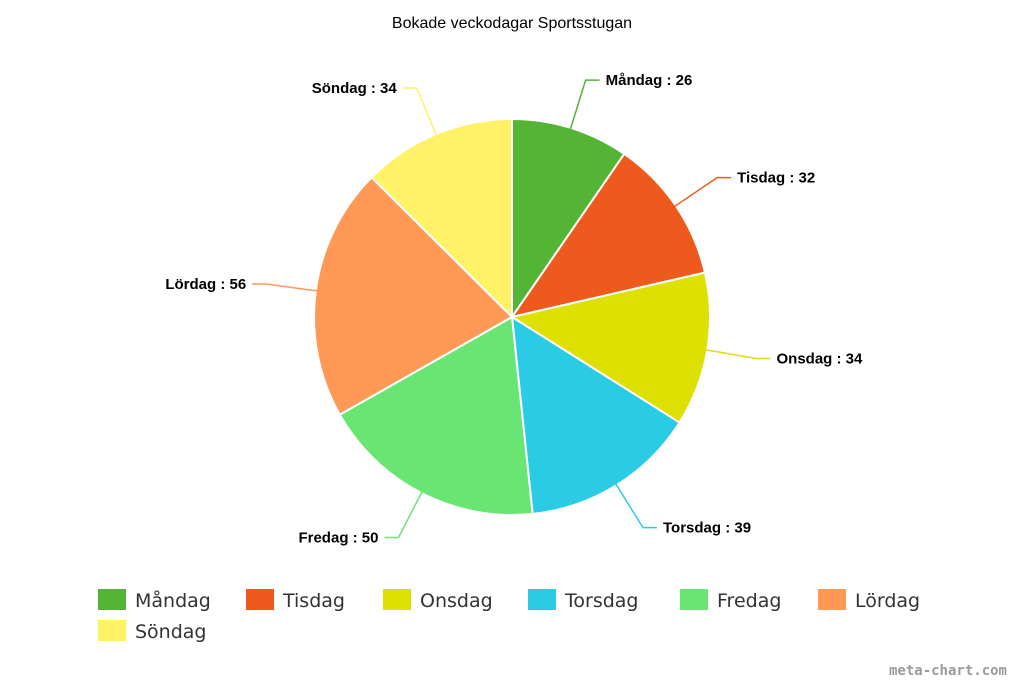  What do you see at coordinates (601, 601) in the screenshot?
I see `legend-label-torsdag: Torsdag` at bounding box center [601, 601].